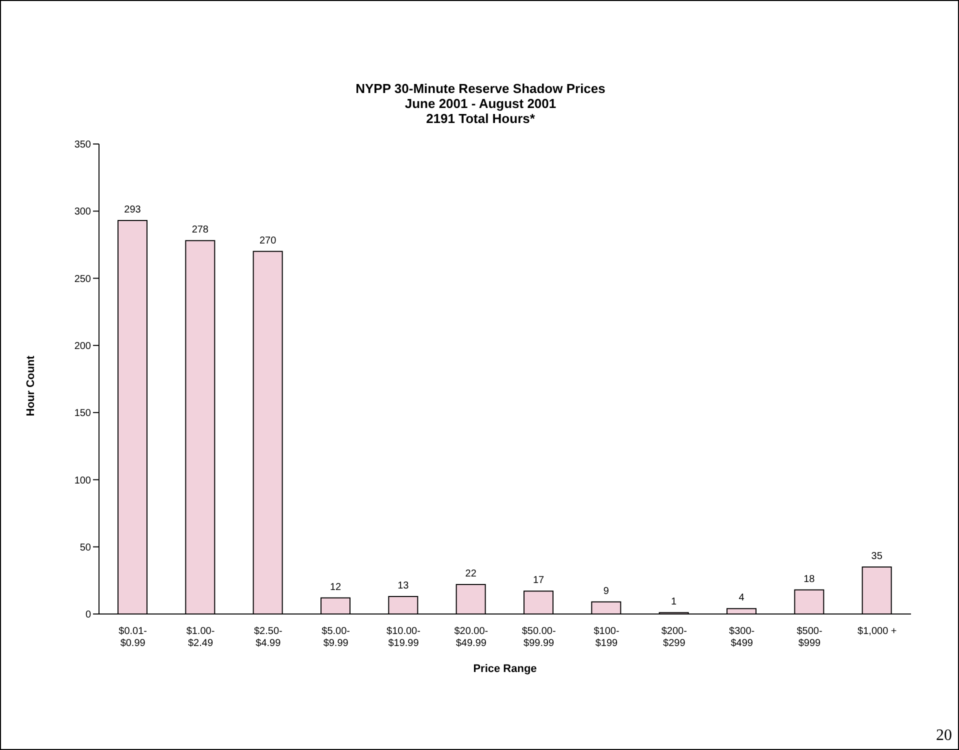  What do you see at coordinates (336, 587) in the screenshot?
I see `data-label: 12` at bounding box center [336, 587].